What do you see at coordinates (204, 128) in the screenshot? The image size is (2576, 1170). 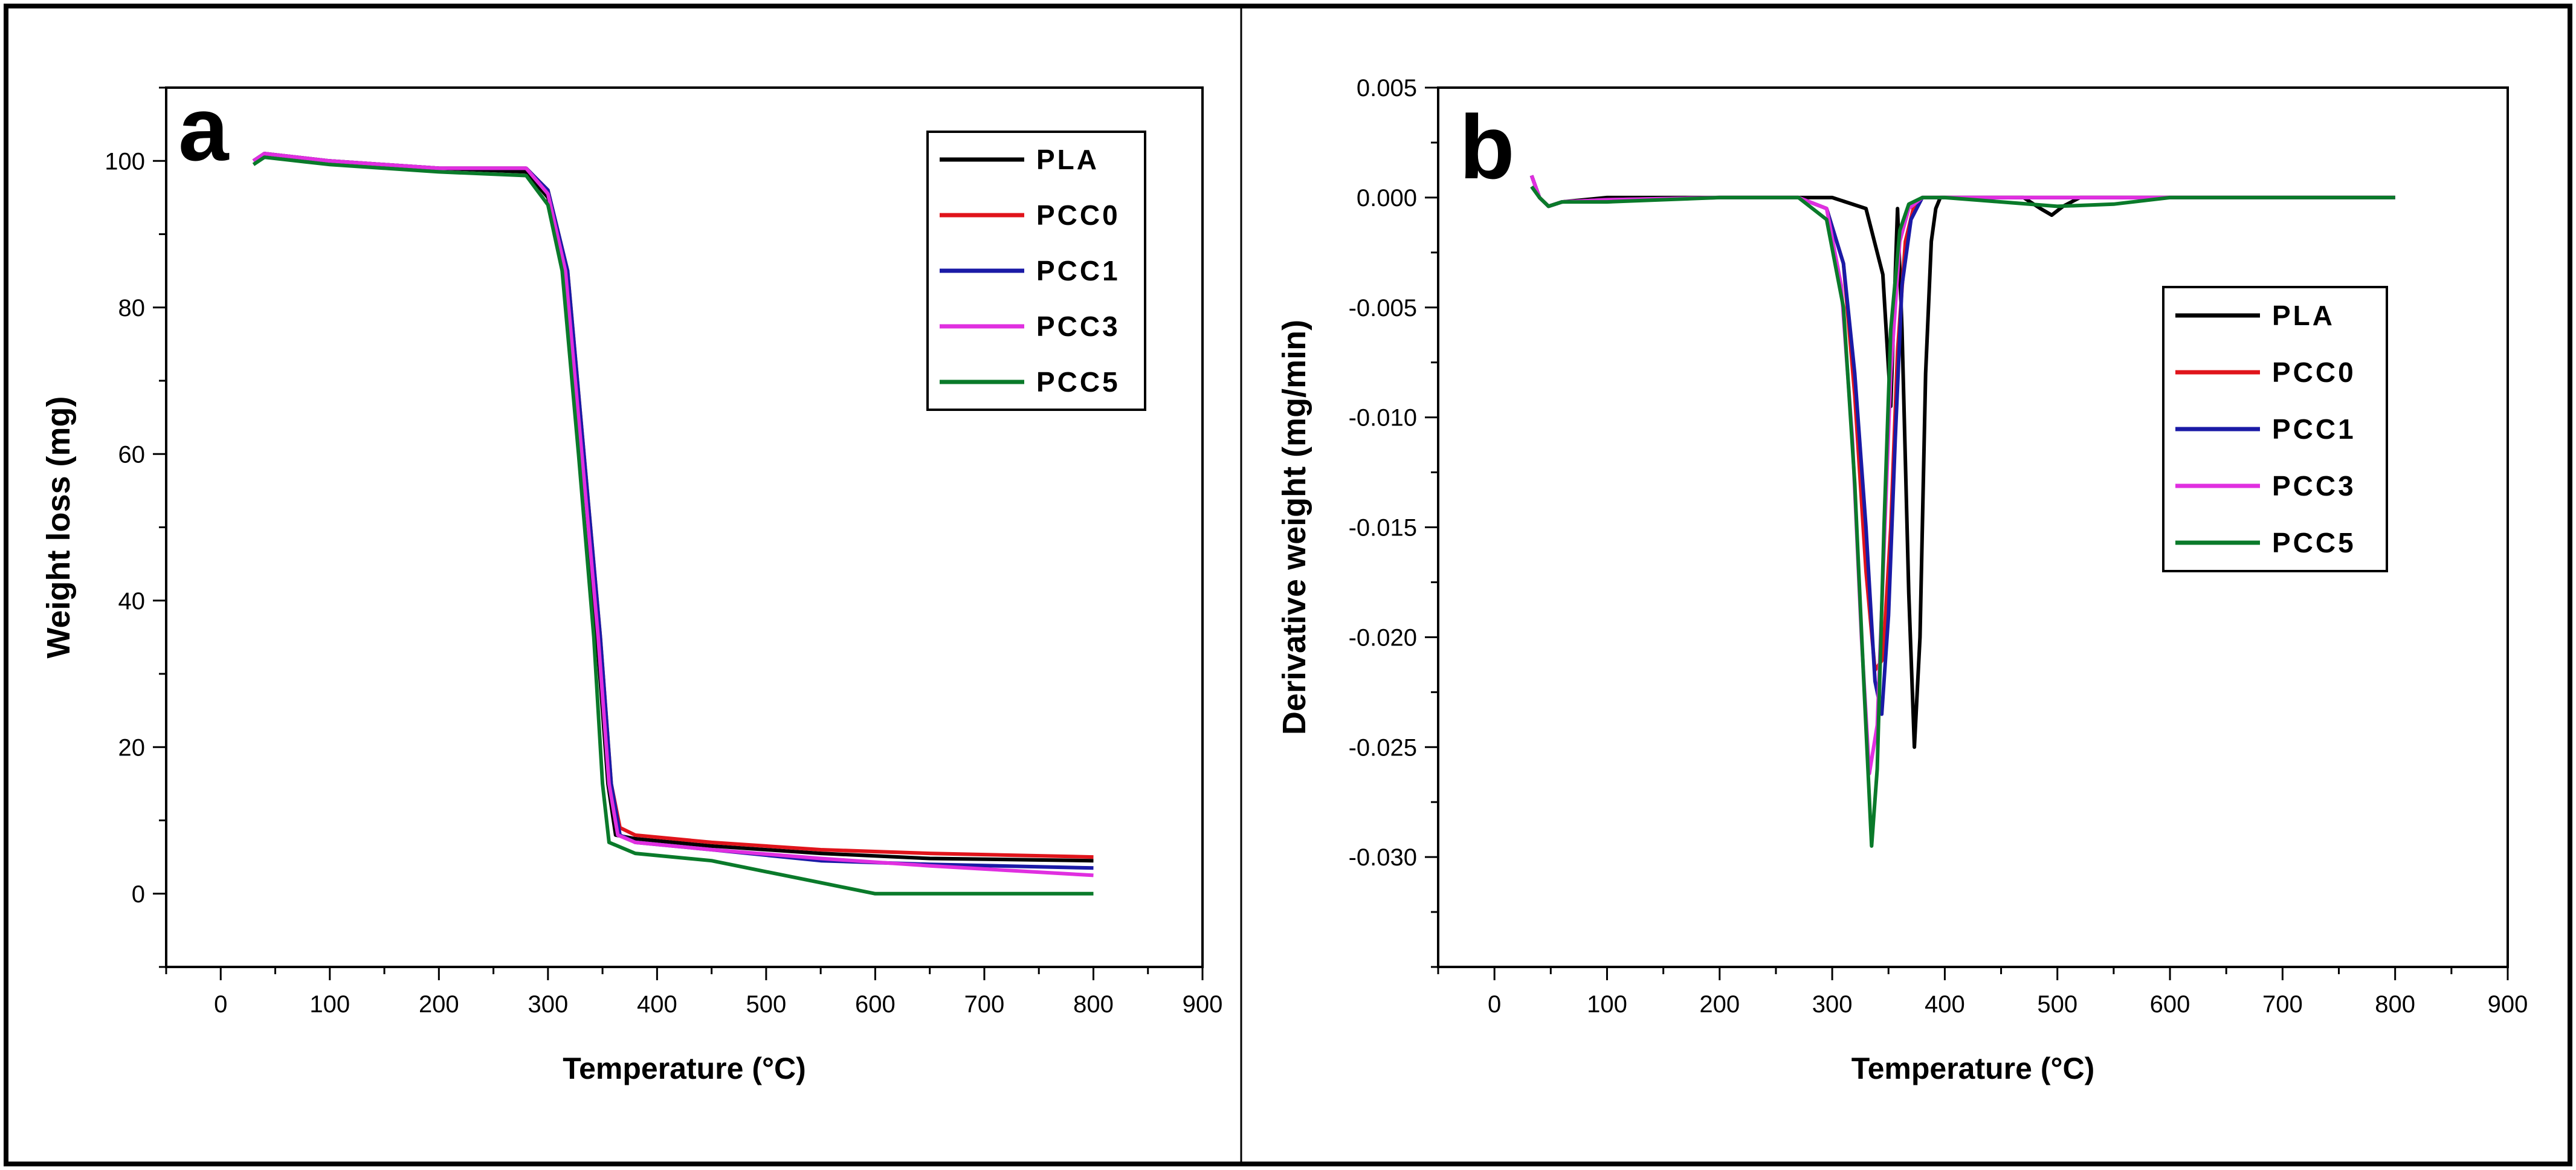 I see `panel-label: a` at bounding box center [204, 128].